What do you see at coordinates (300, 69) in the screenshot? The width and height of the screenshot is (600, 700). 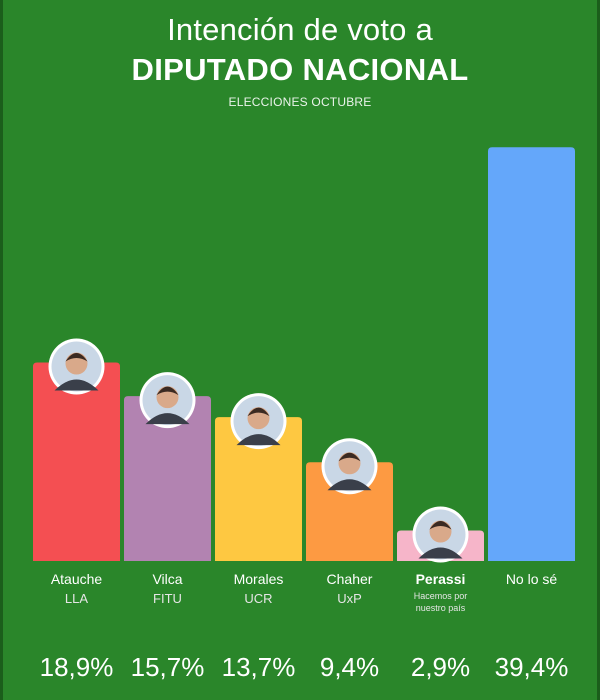 I see `chart-title-line2: DIPUTADO NACIONAL` at bounding box center [300, 69].